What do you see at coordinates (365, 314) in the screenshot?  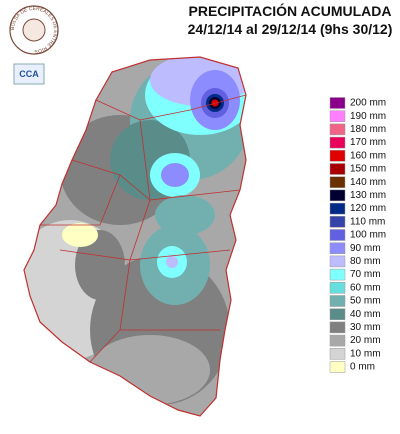 I see `legend-label: 40 mm` at bounding box center [365, 314].